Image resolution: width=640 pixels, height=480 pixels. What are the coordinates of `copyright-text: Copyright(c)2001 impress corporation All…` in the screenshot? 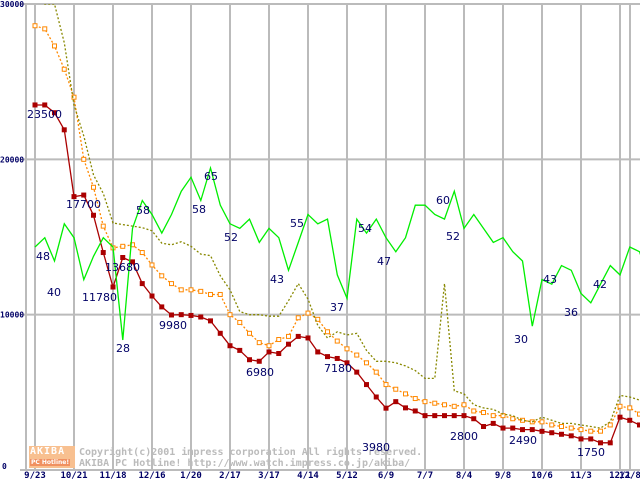 It's located at (250, 452).